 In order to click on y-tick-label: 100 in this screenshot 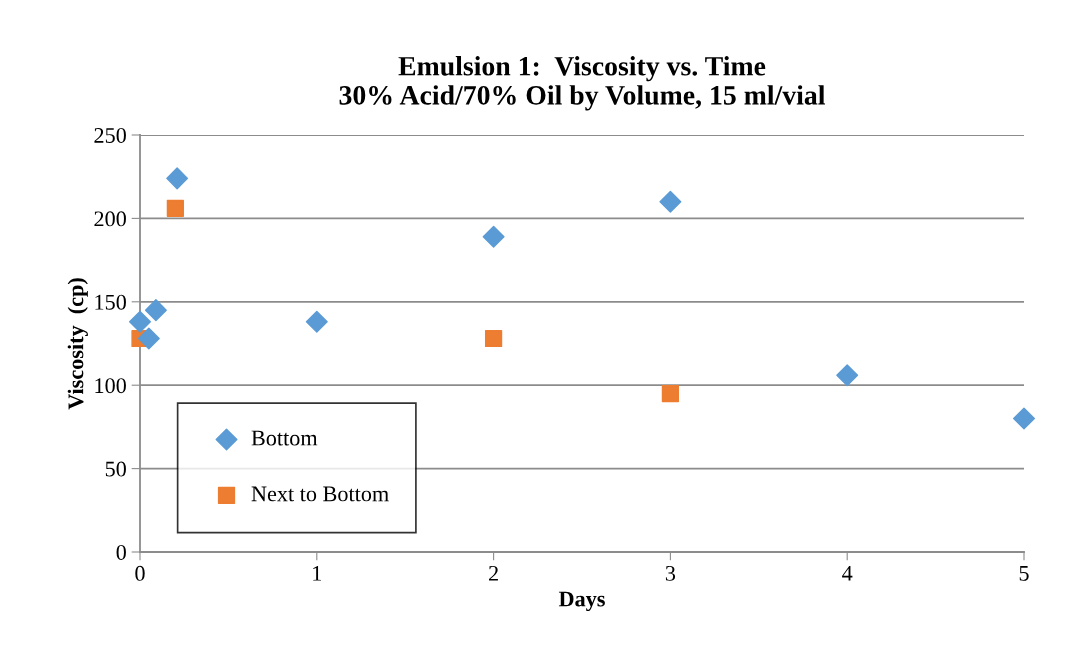, I will do `click(110, 386)`.